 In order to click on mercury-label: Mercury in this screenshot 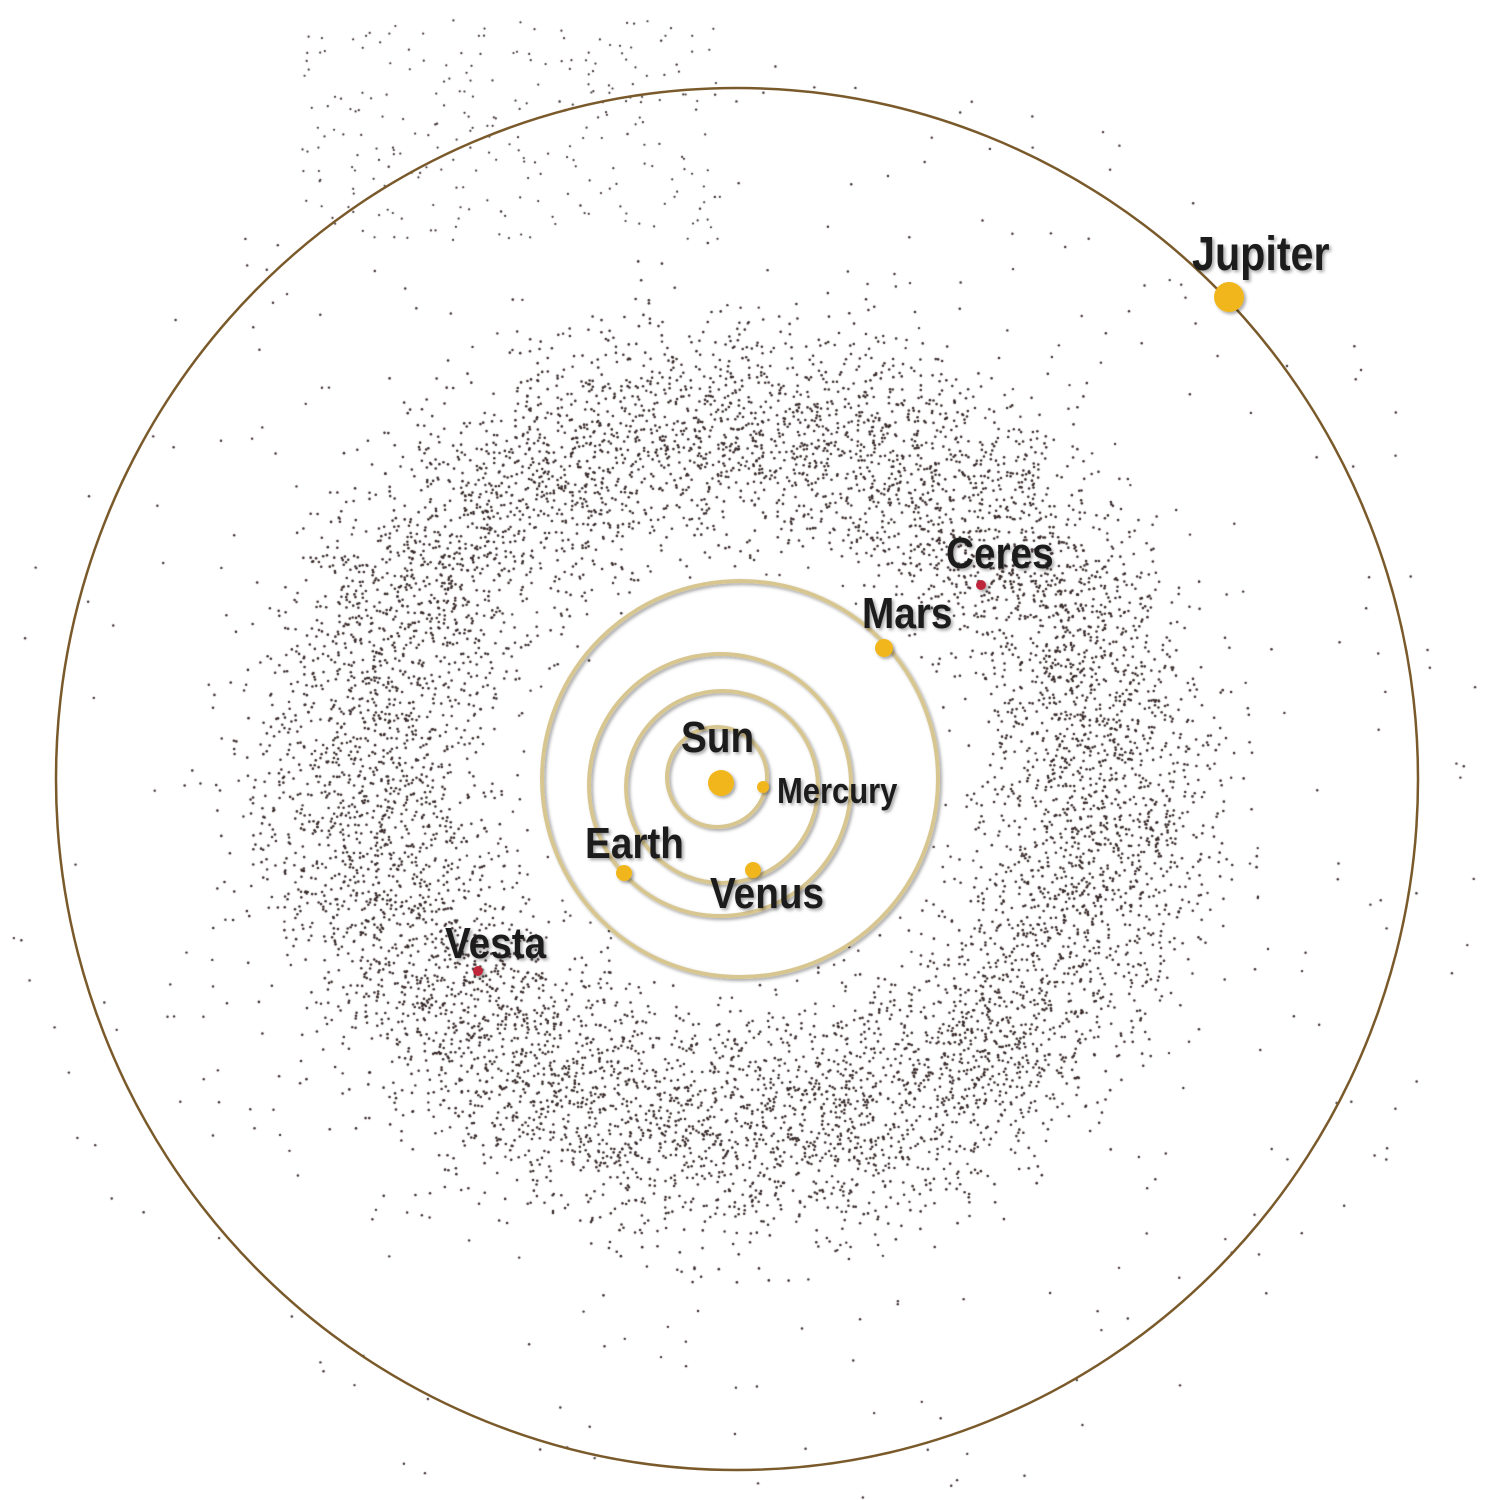, I will do `click(837, 792)`.